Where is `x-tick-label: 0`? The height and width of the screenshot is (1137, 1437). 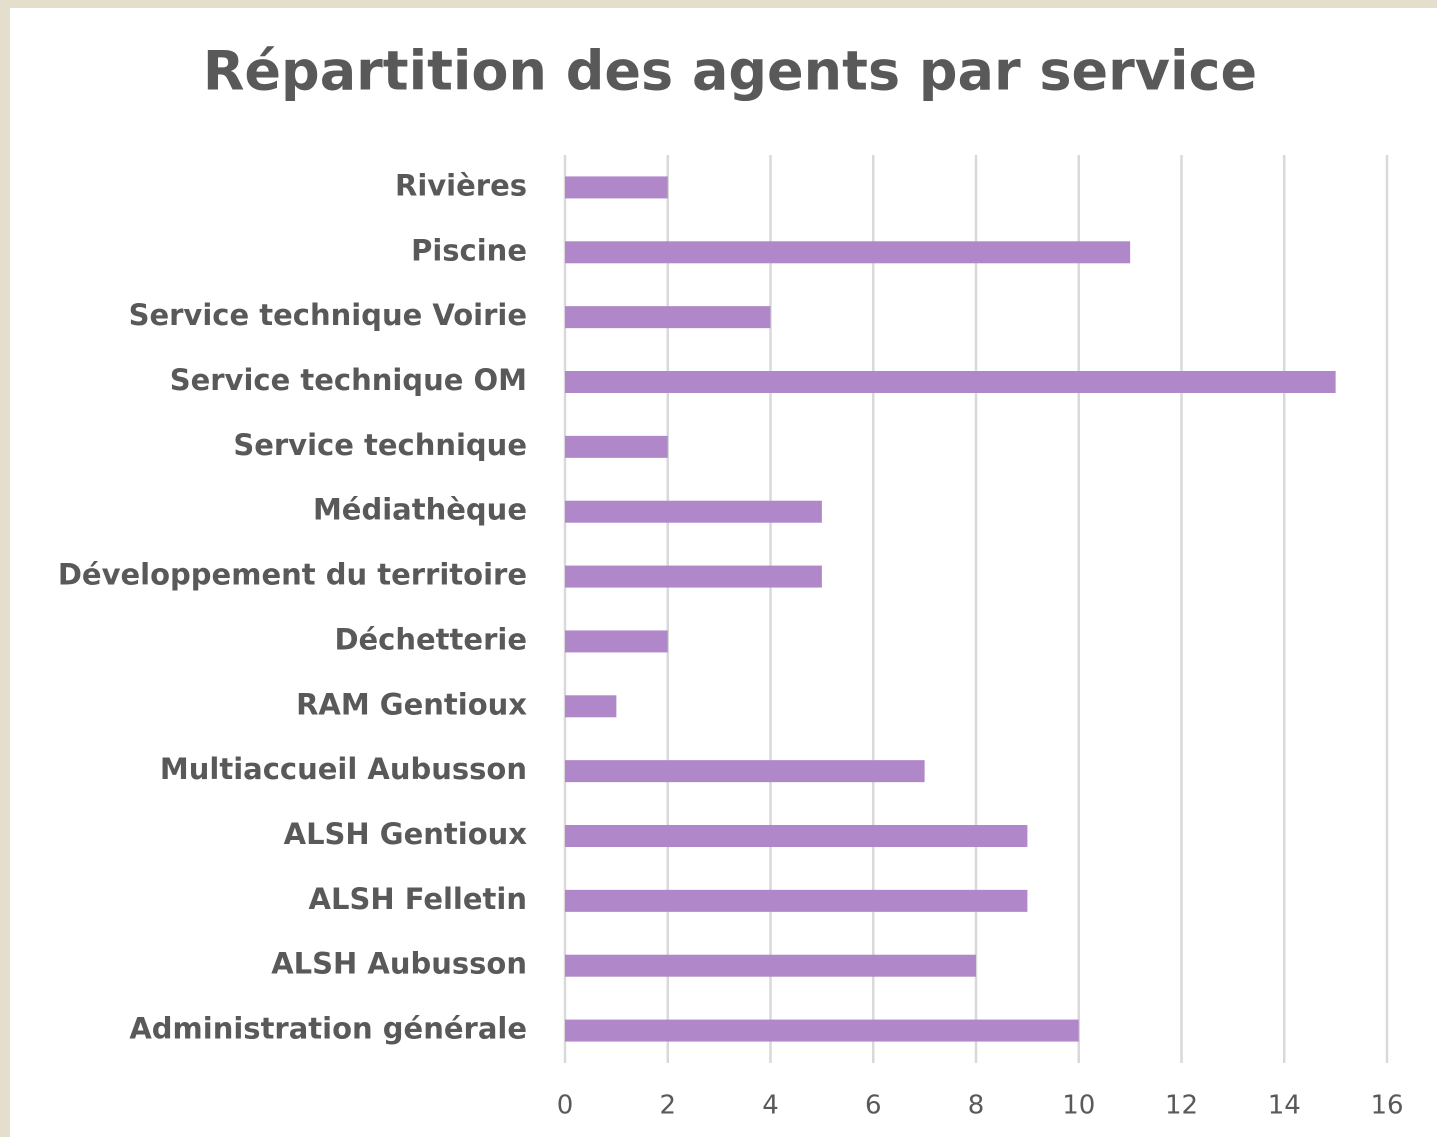 x-tick-label: 0 is located at coordinates (565, 1106).